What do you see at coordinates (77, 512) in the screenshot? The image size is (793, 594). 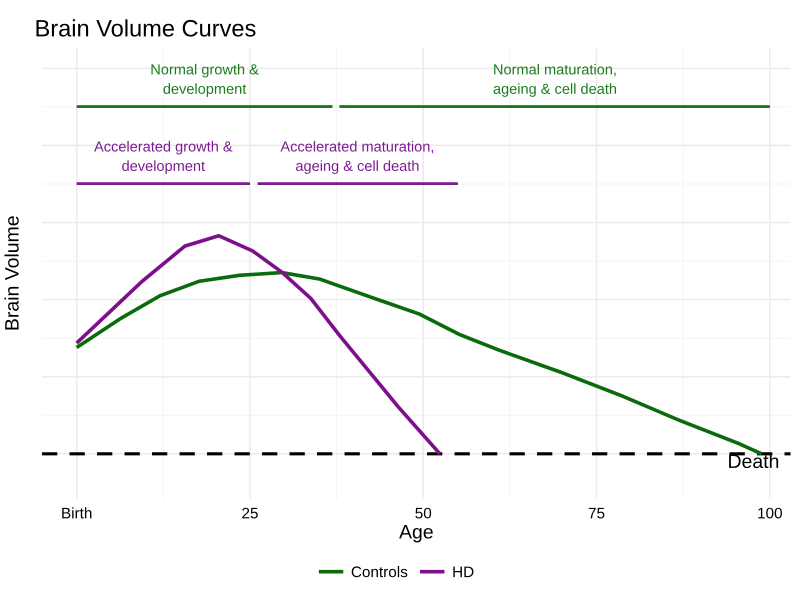 I see `x-tick-label: Birth` at bounding box center [77, 512].